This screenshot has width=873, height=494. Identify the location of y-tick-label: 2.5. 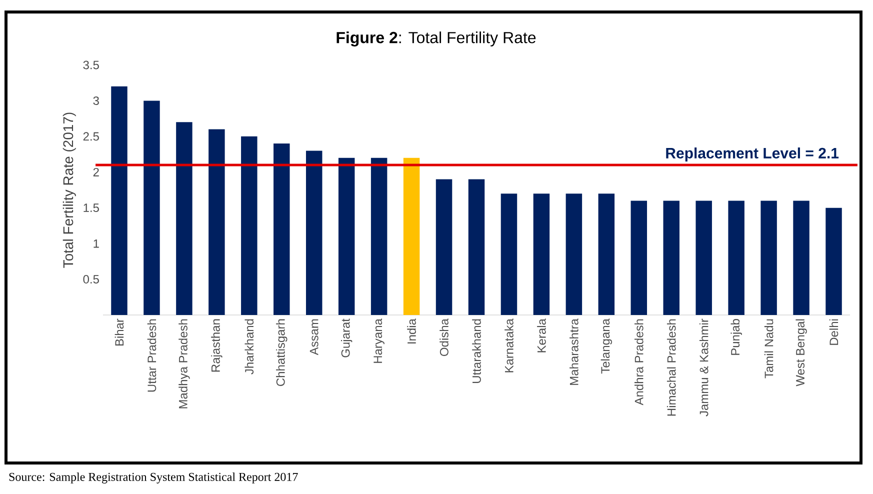
(91, 136).